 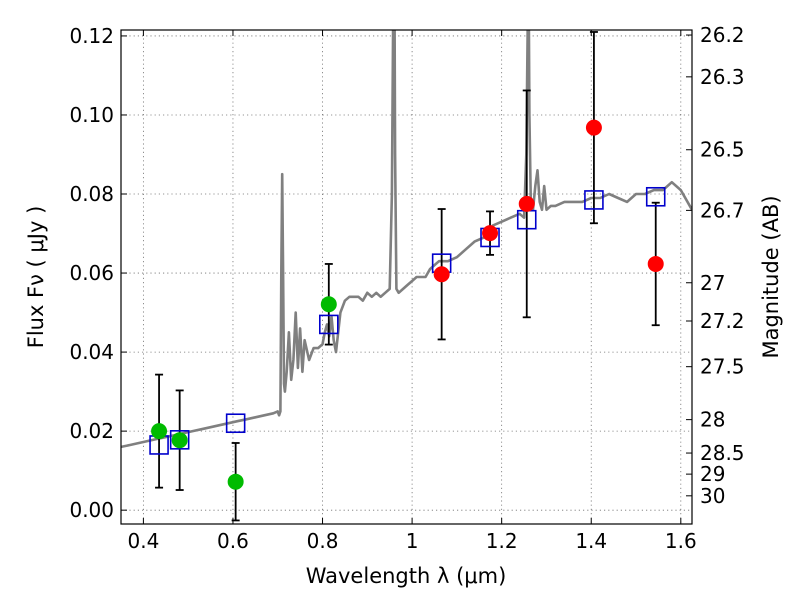 What do you see at coordinates (91, 510) in the screenshot?
I see `y-tick-label: 0.00` at bounding box center [91, 510].